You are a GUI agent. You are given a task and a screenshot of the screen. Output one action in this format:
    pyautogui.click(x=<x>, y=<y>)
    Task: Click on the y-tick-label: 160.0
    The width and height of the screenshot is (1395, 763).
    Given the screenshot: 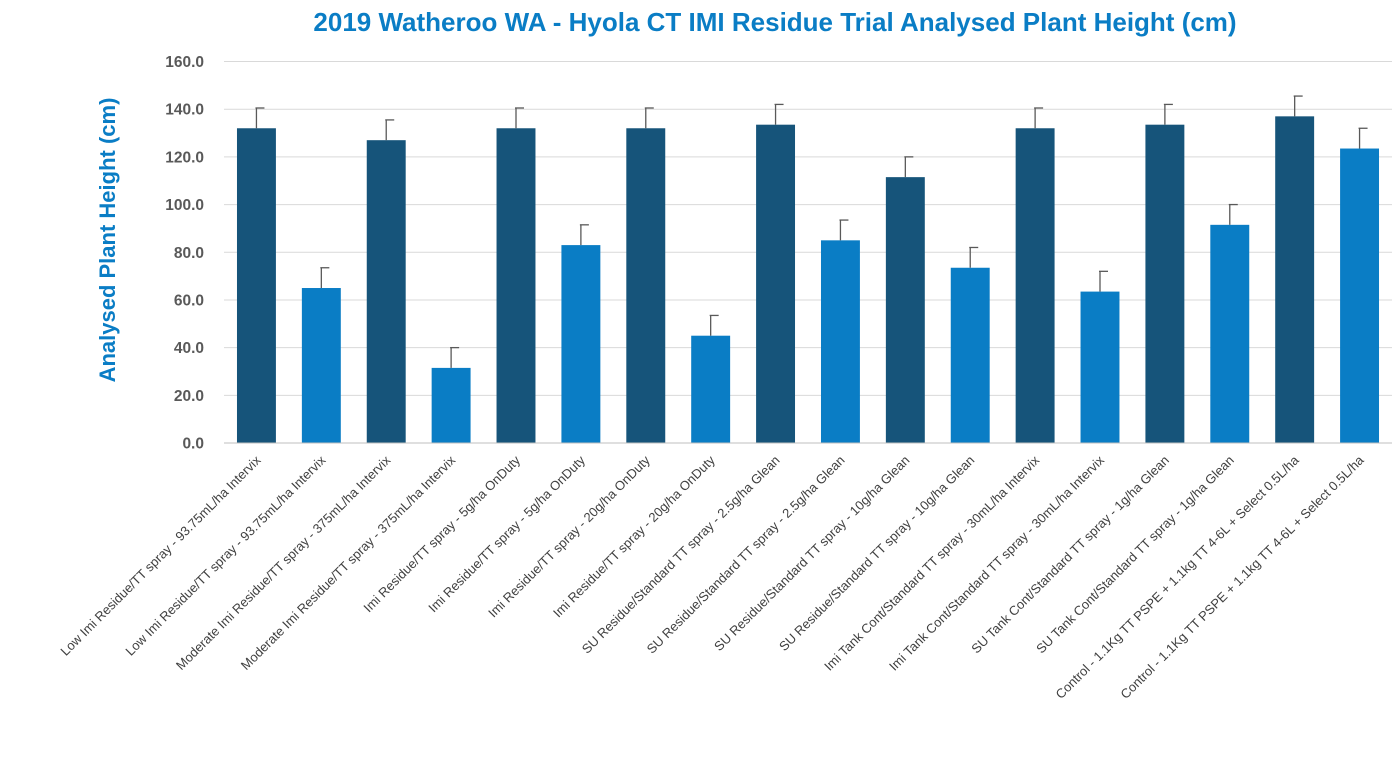 What is the action you would take?
    pyautogui.click(x=184, y=62)
    